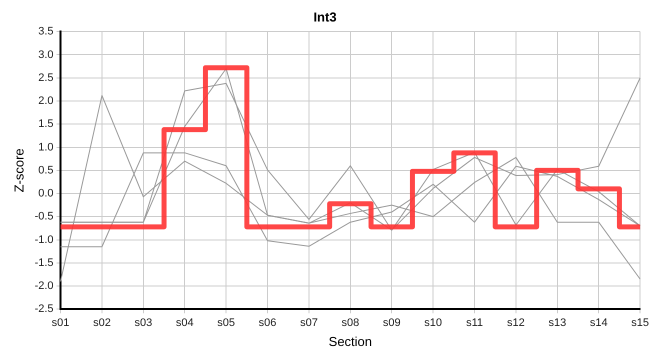  I want to click on x-tick-label: s13, so click(557, 322).